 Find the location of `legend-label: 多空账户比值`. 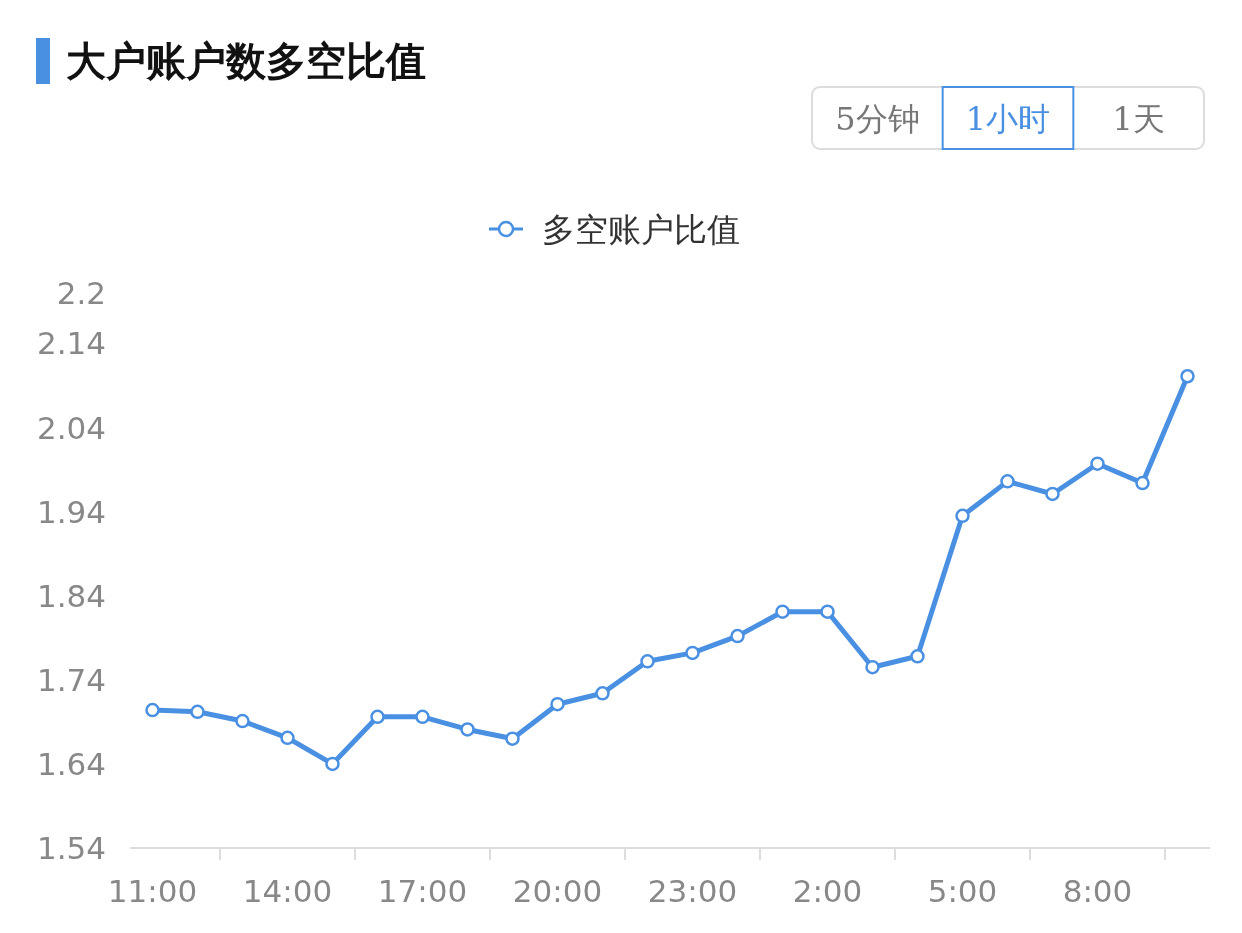

legend-label: 多空账户比值 is located at coordinates (641, 229).